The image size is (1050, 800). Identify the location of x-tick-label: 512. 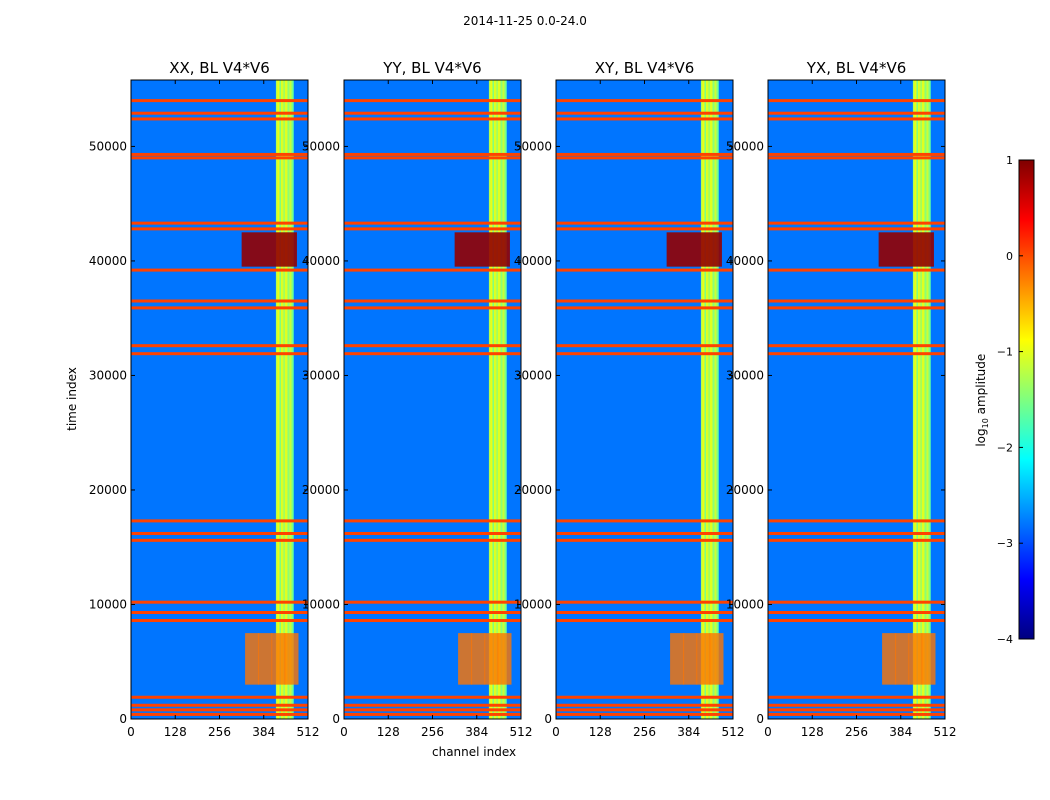
(521, 732).